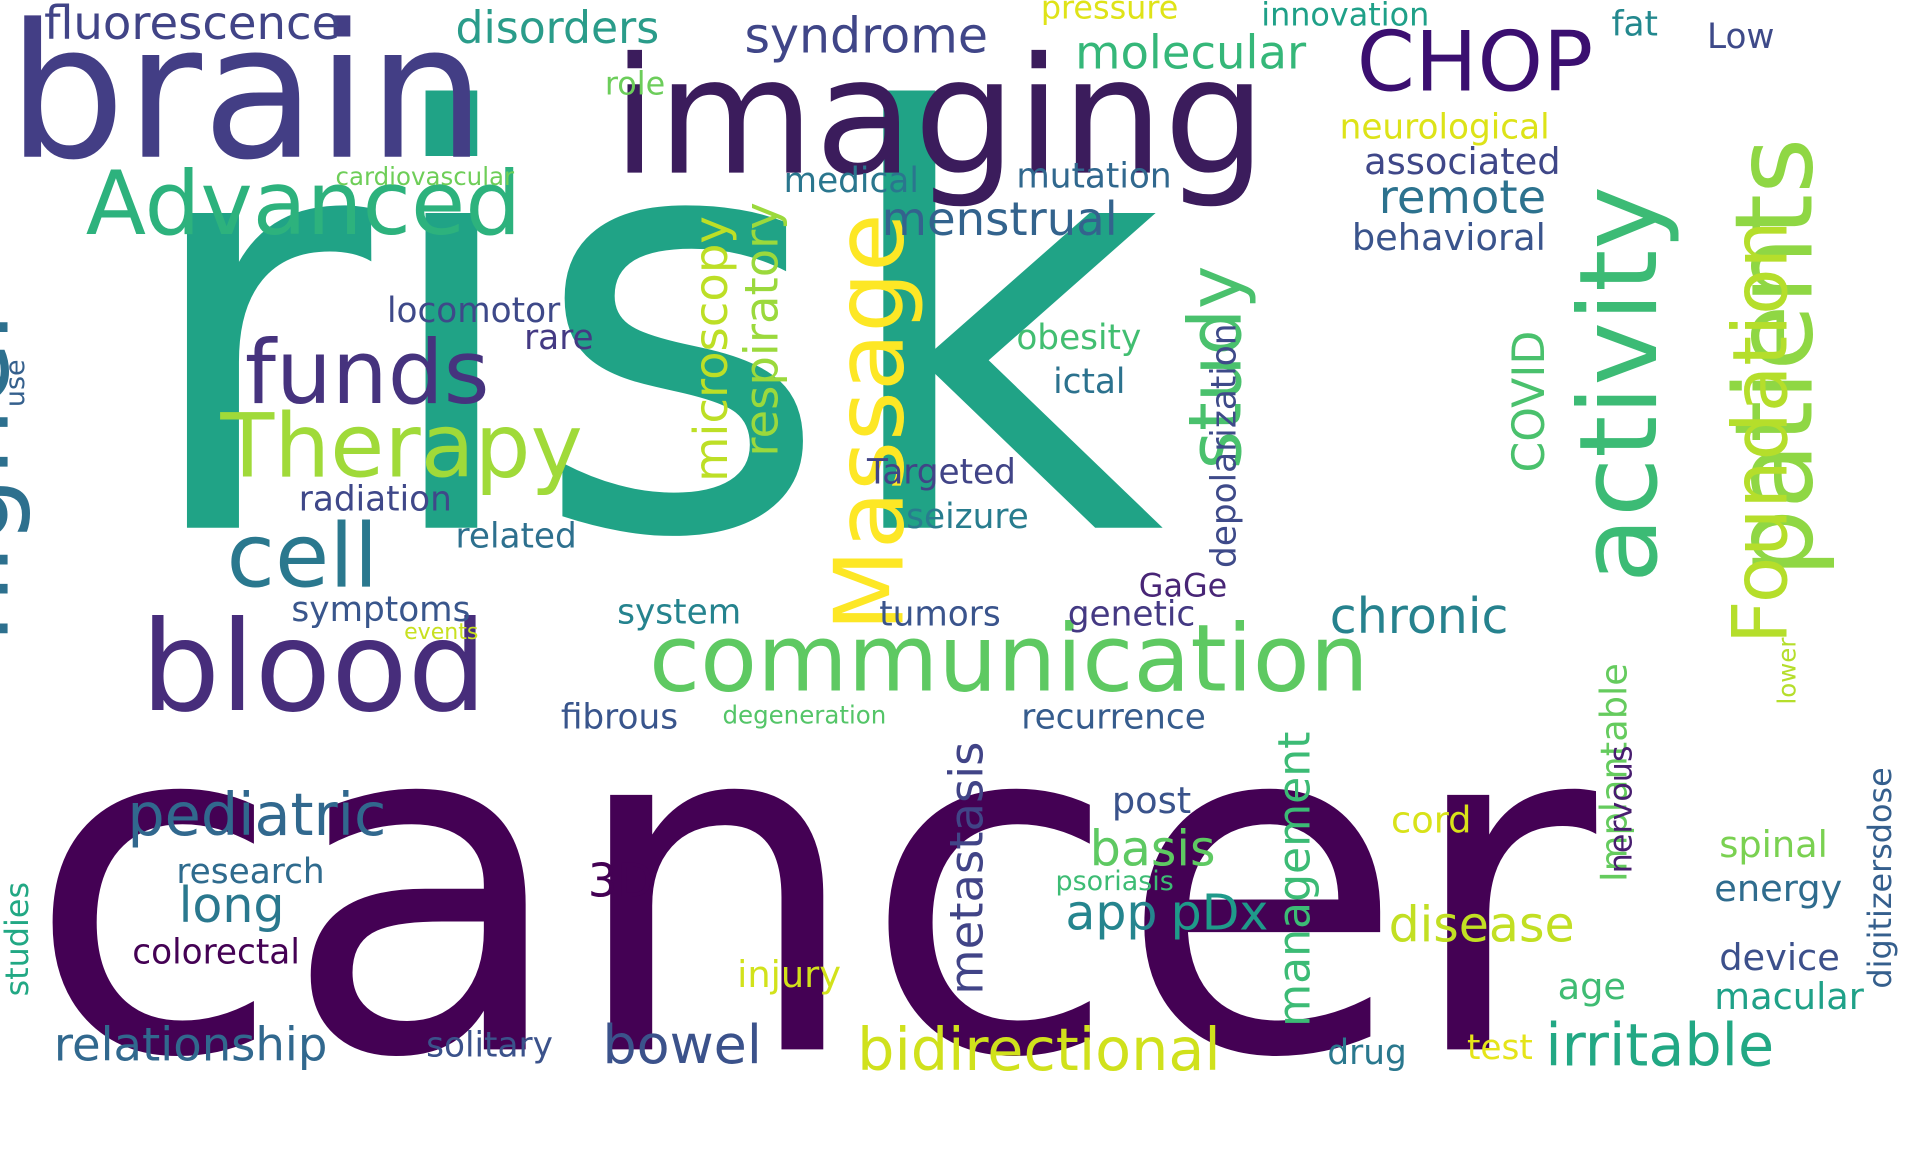 The height and width of the screenshot is (1160, 1920). I want to click on word-app: app, so click(1111, 913).